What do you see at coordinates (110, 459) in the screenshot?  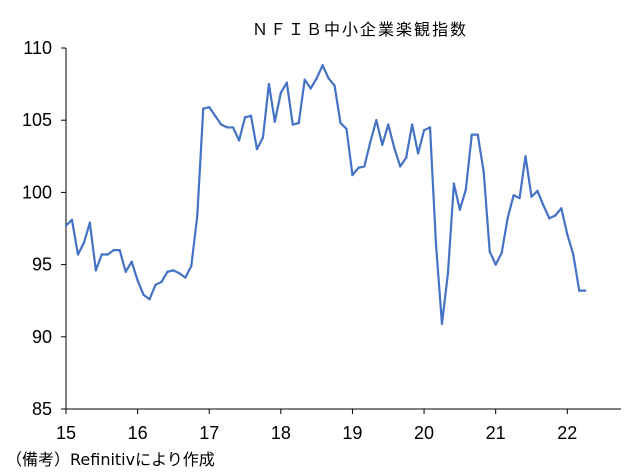 I see `footnote: （備考）Refinitivにより作成` at bounding box center [110, 459].